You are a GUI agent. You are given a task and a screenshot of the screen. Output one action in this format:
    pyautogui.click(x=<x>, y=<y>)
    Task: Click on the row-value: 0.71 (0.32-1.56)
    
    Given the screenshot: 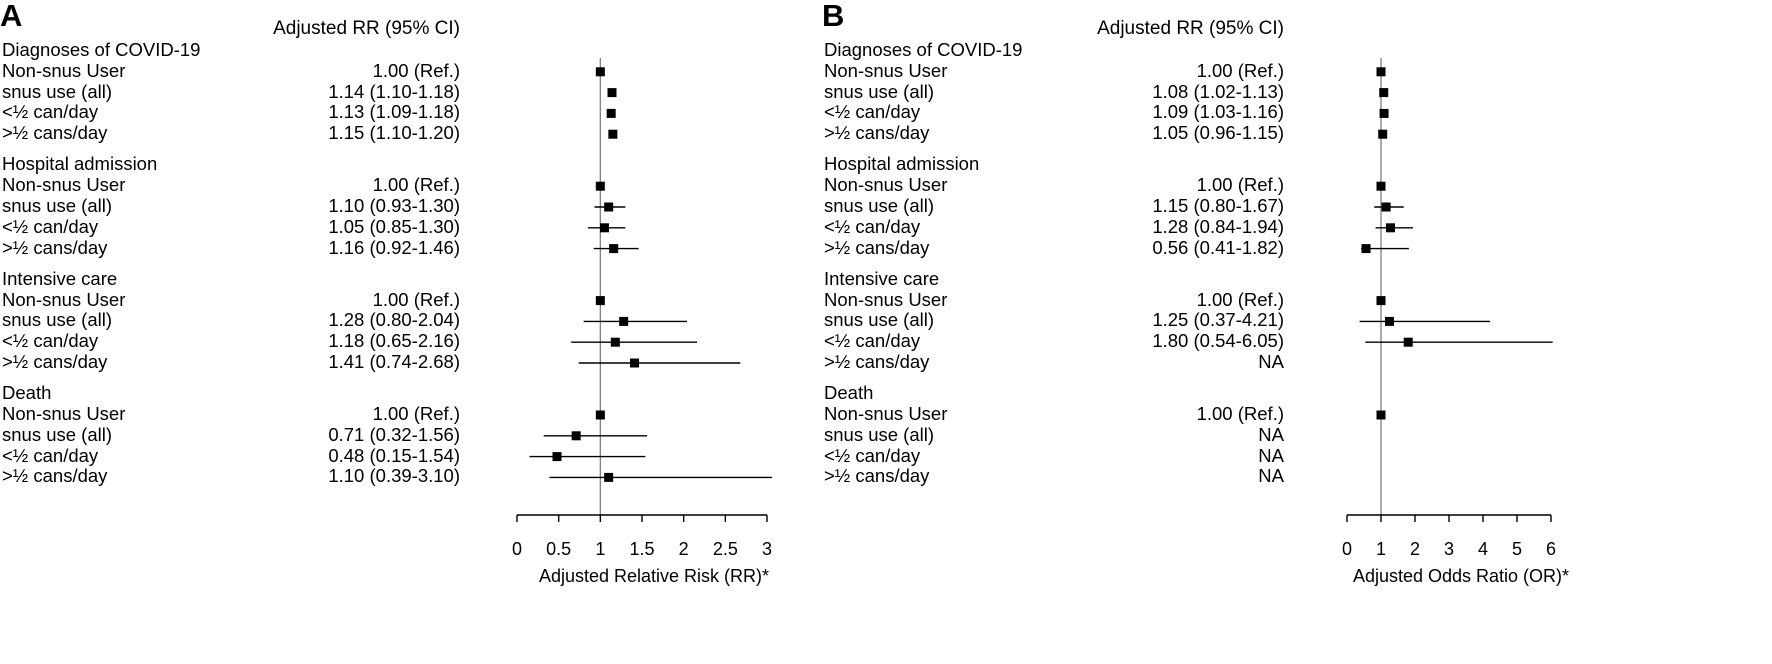 What is the action you would take?
    pyautogui.click(x=394, y=434)
    